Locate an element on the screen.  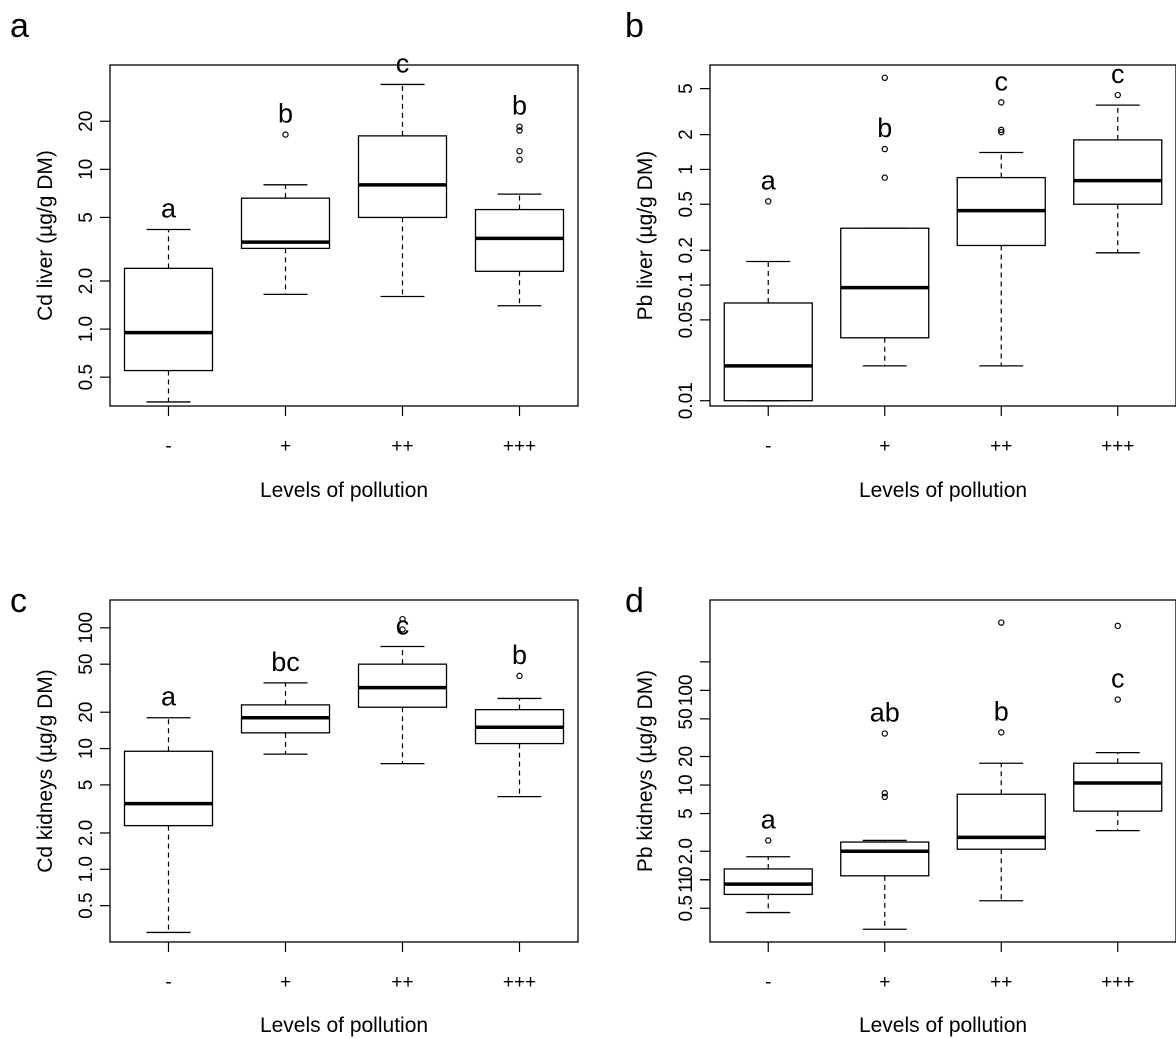
significance-letter: bc is located at coordinates (285, 662).